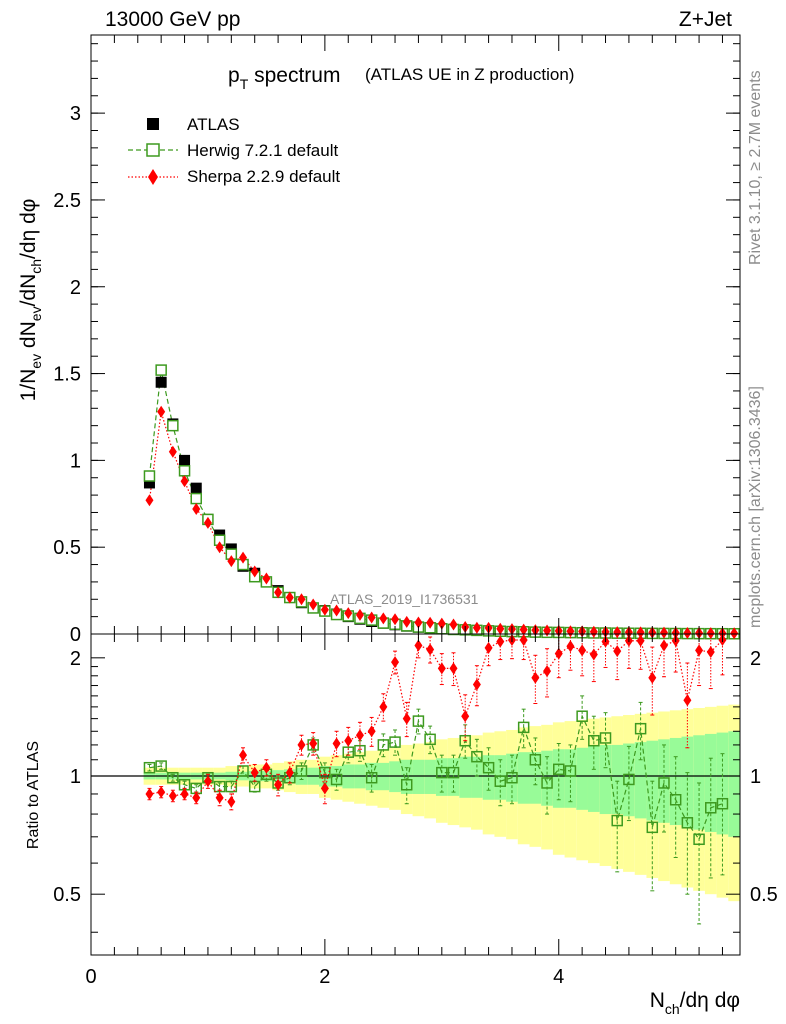  What do you see at coordinates (172, 19) in the screenshot?
I see `energy-label: 13000 GeV pp` at bounding box center [172, 19].